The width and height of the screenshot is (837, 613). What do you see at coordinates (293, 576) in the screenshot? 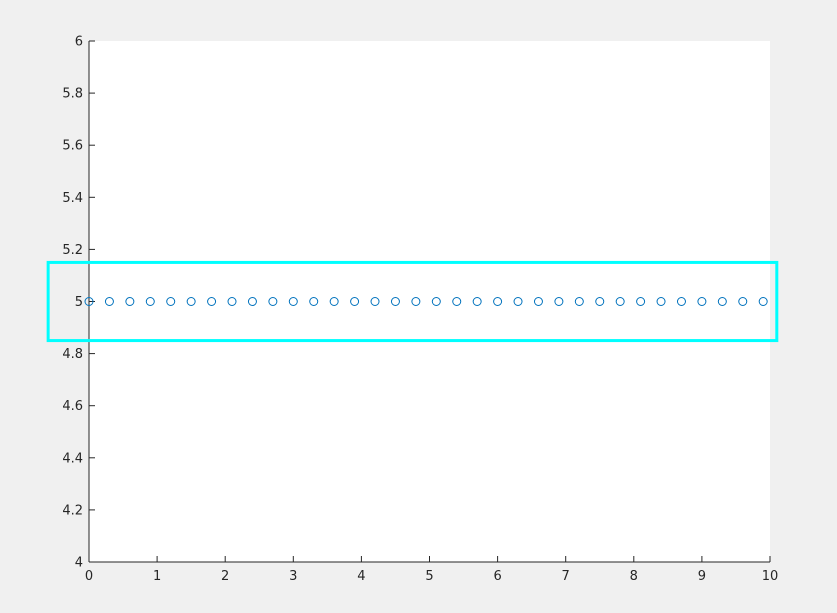
I see `x-tick-label: 3` at bounding box center [293, 576].